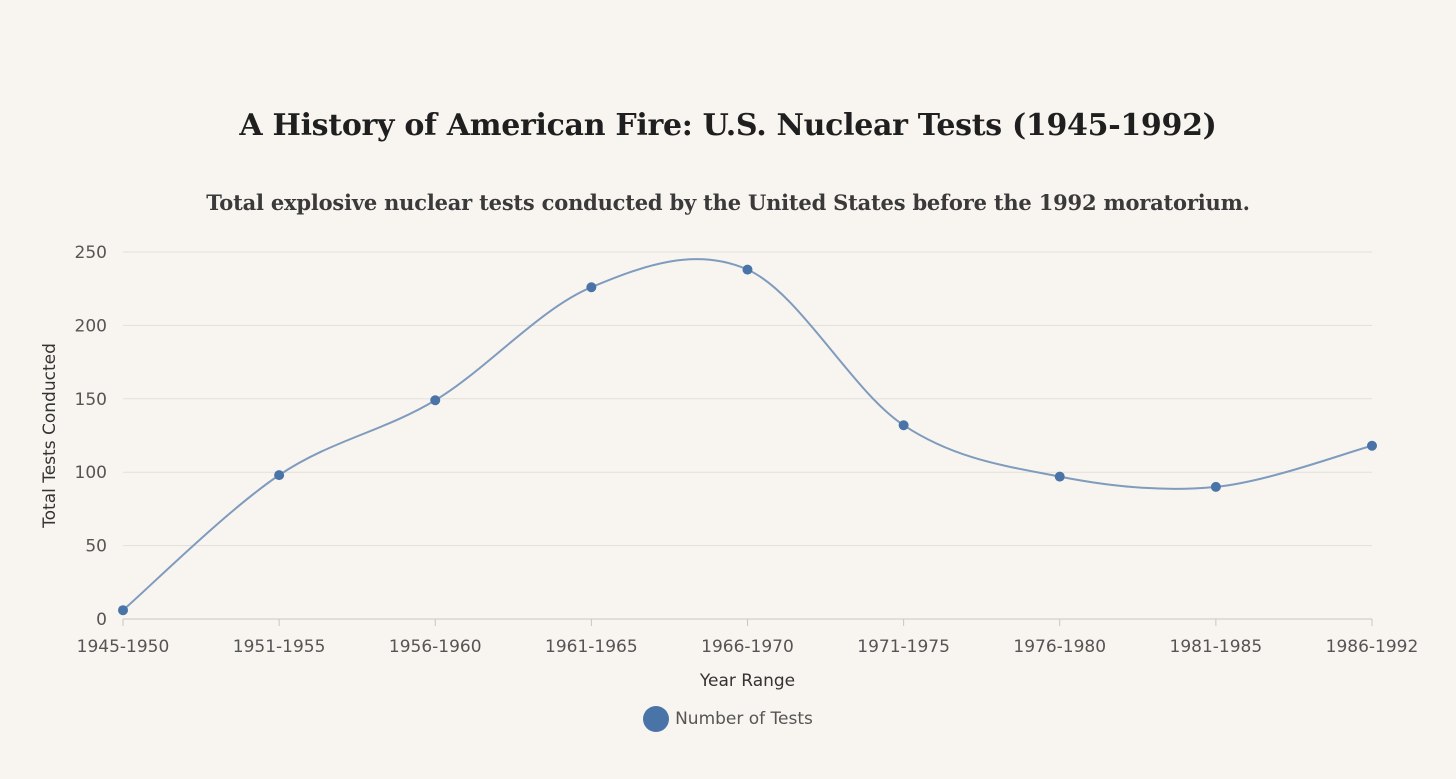  What do you see at coordinates (91, 473) in the screenshot?
I see `y-tick-label: 100` at bounding box center [91, 473].